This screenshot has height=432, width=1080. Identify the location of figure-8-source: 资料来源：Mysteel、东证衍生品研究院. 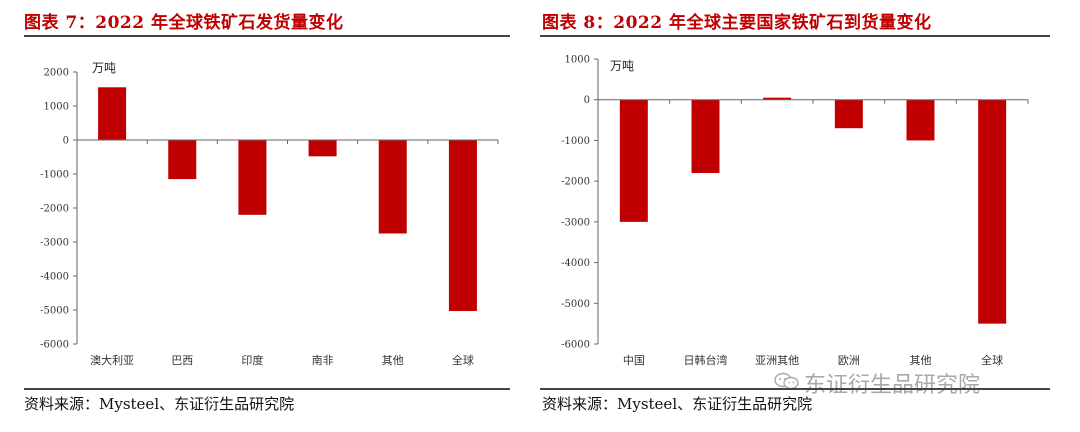
(677, 404).